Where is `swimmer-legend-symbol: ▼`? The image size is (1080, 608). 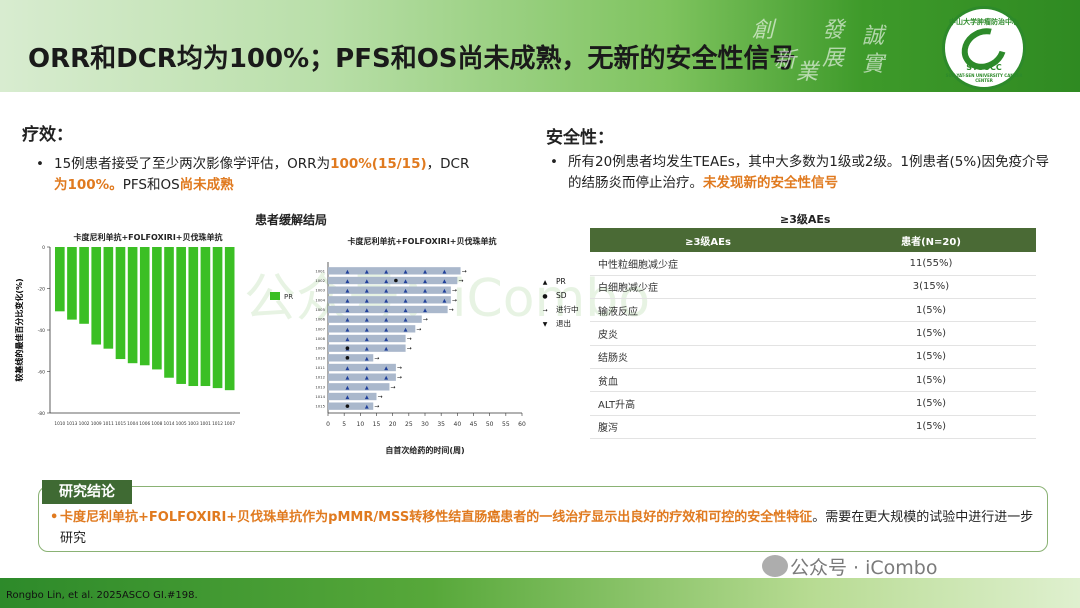 swimmer-legend-symbol: ▼ is located at coordinates (545, 324).